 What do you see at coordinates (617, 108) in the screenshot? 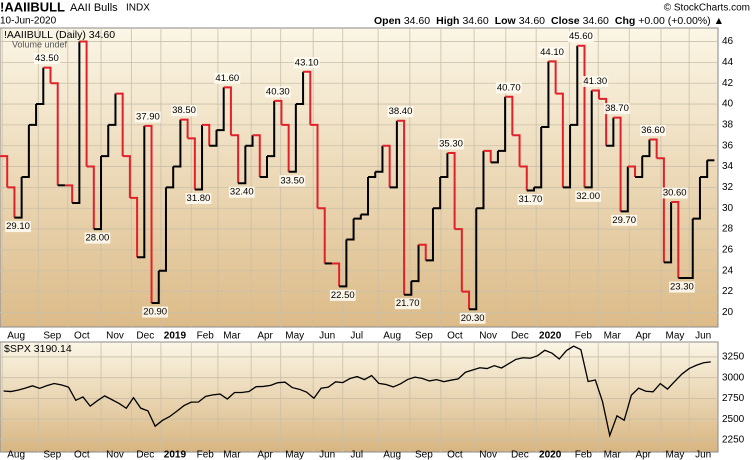
I see `data-label: 38.70` at bounding box center [617, 108].